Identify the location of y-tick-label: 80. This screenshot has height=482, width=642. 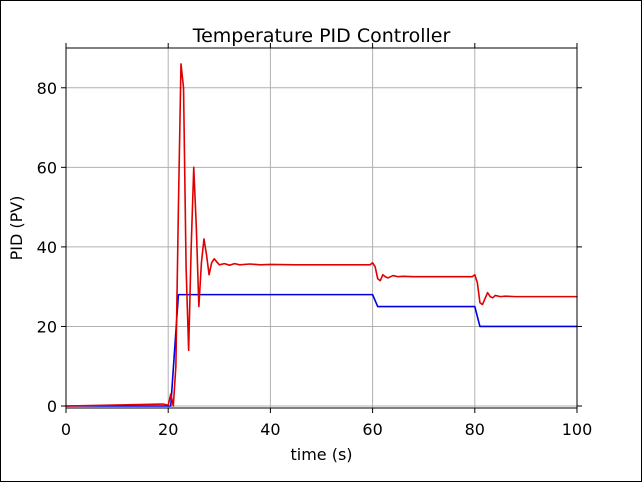
(47, 88).